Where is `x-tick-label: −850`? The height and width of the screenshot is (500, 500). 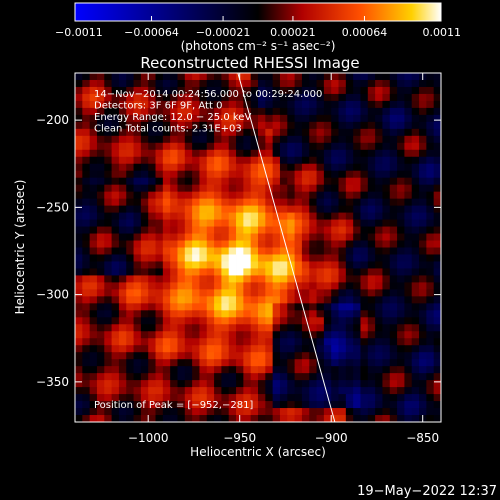
x-tick-label: −850 is located at coordinates (422, 438).